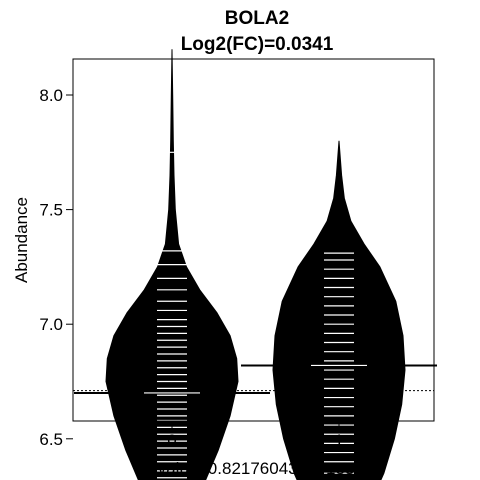 The height and width of the screenshot is (480, 480). I want to click on chart-title: BOLA2, so click(257, 18).